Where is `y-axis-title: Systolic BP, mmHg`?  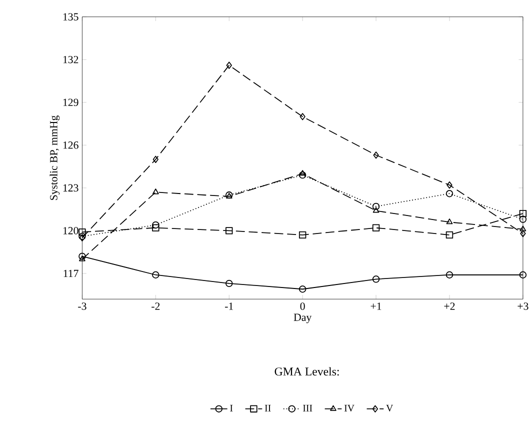
y-axis-title: Systolic BP, mmHg is located at coordinates (55, 158).